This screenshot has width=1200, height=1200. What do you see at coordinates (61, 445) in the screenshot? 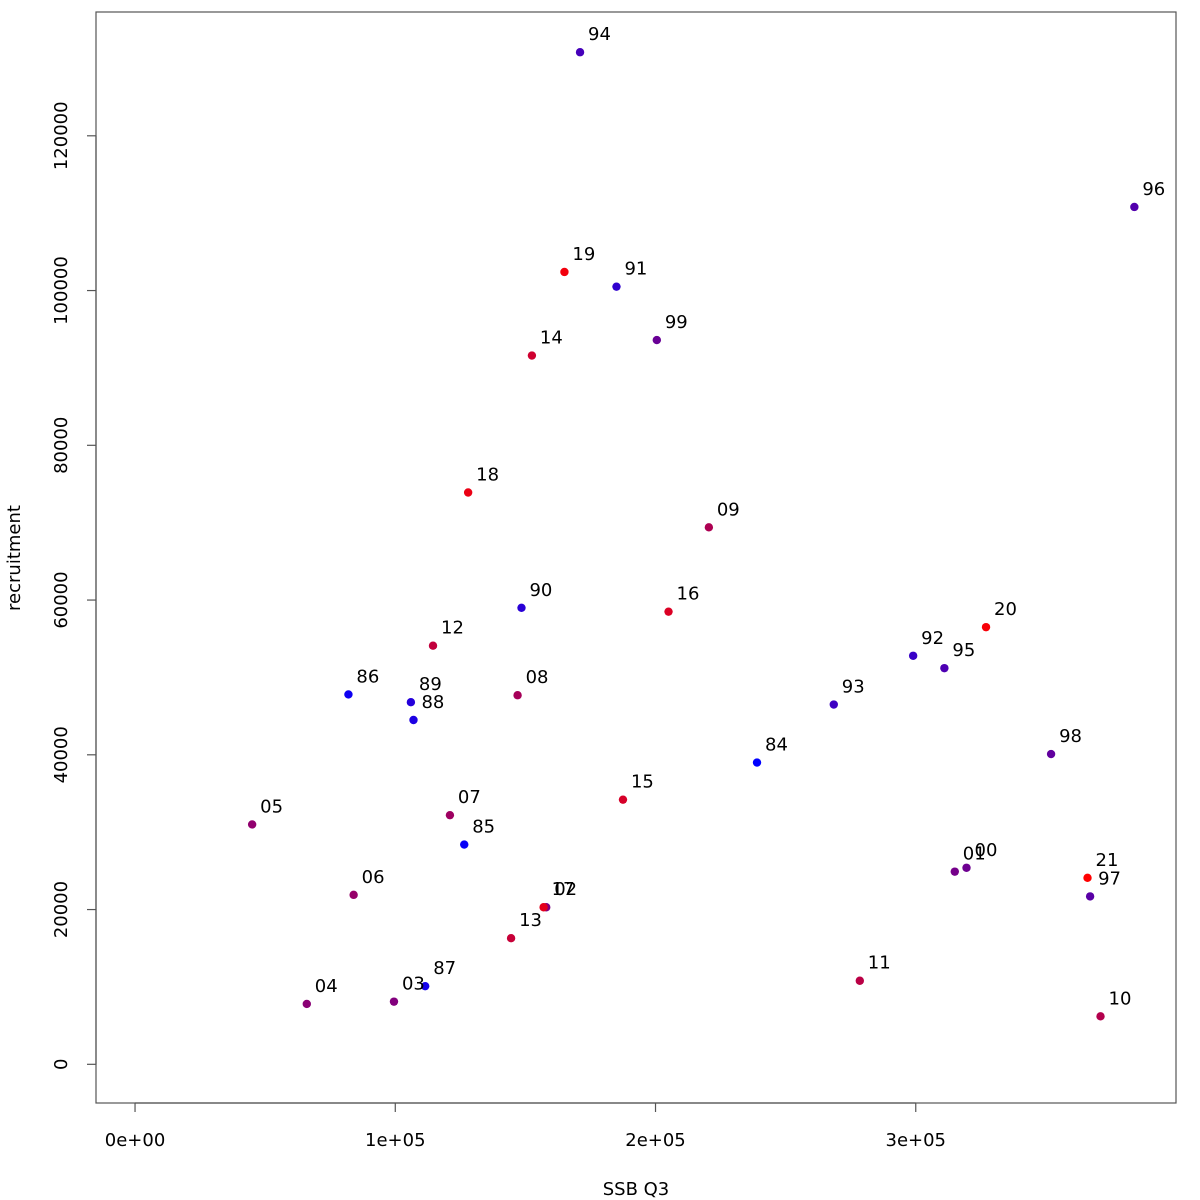
I see `y-tick-label: 80000` at bounding box center [61, 445].